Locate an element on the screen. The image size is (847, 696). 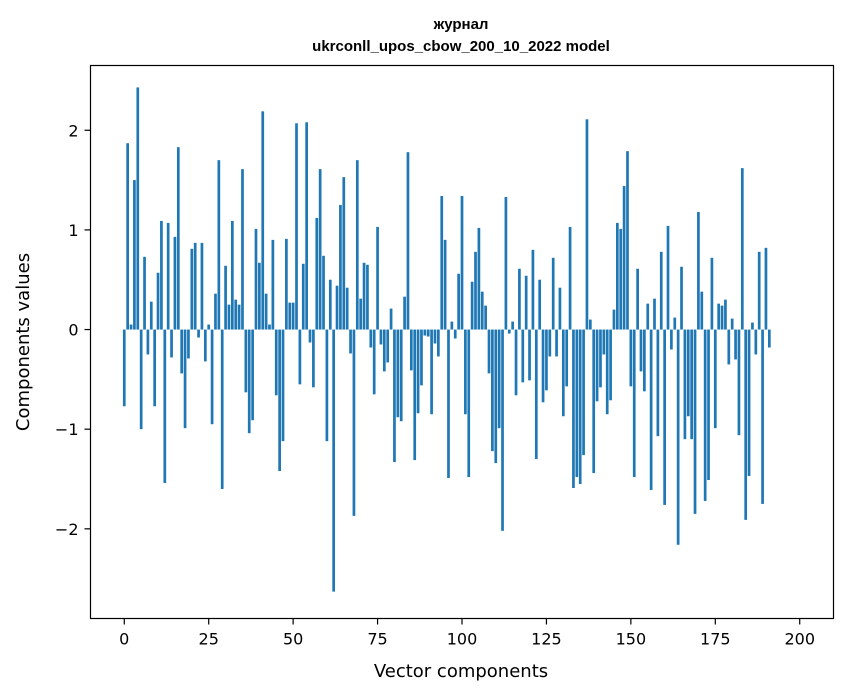
chart-title: журнал is located at coordinates (461, 24).